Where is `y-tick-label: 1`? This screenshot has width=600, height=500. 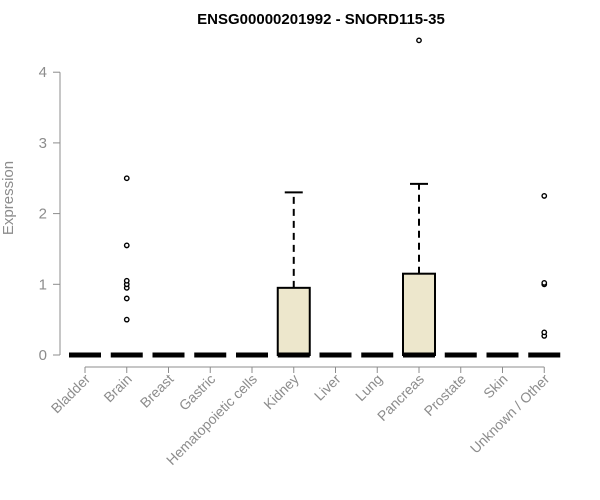 y-tick-label: 1 is located at coordinates (43, 284).